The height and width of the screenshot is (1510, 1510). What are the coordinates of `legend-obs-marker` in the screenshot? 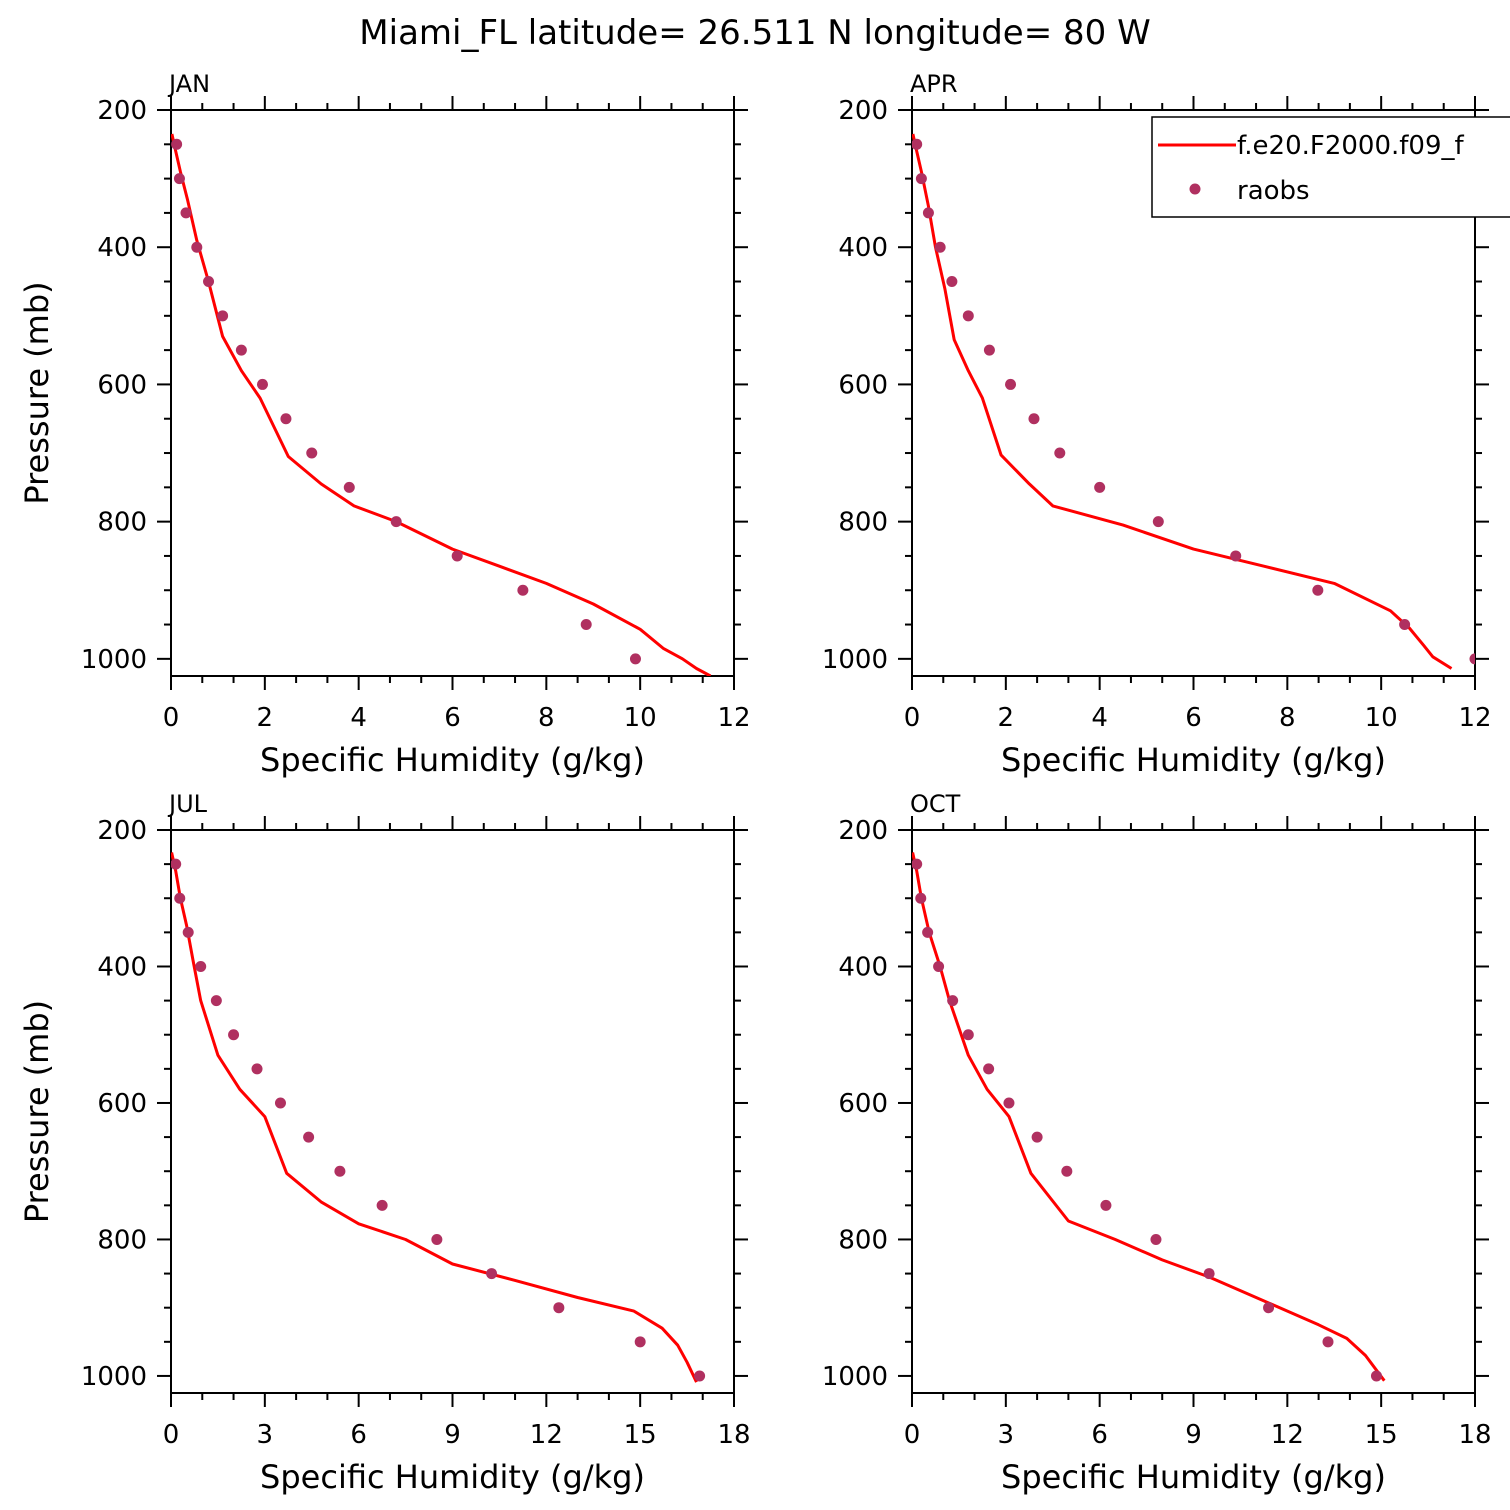 It's located at (1195, 189).